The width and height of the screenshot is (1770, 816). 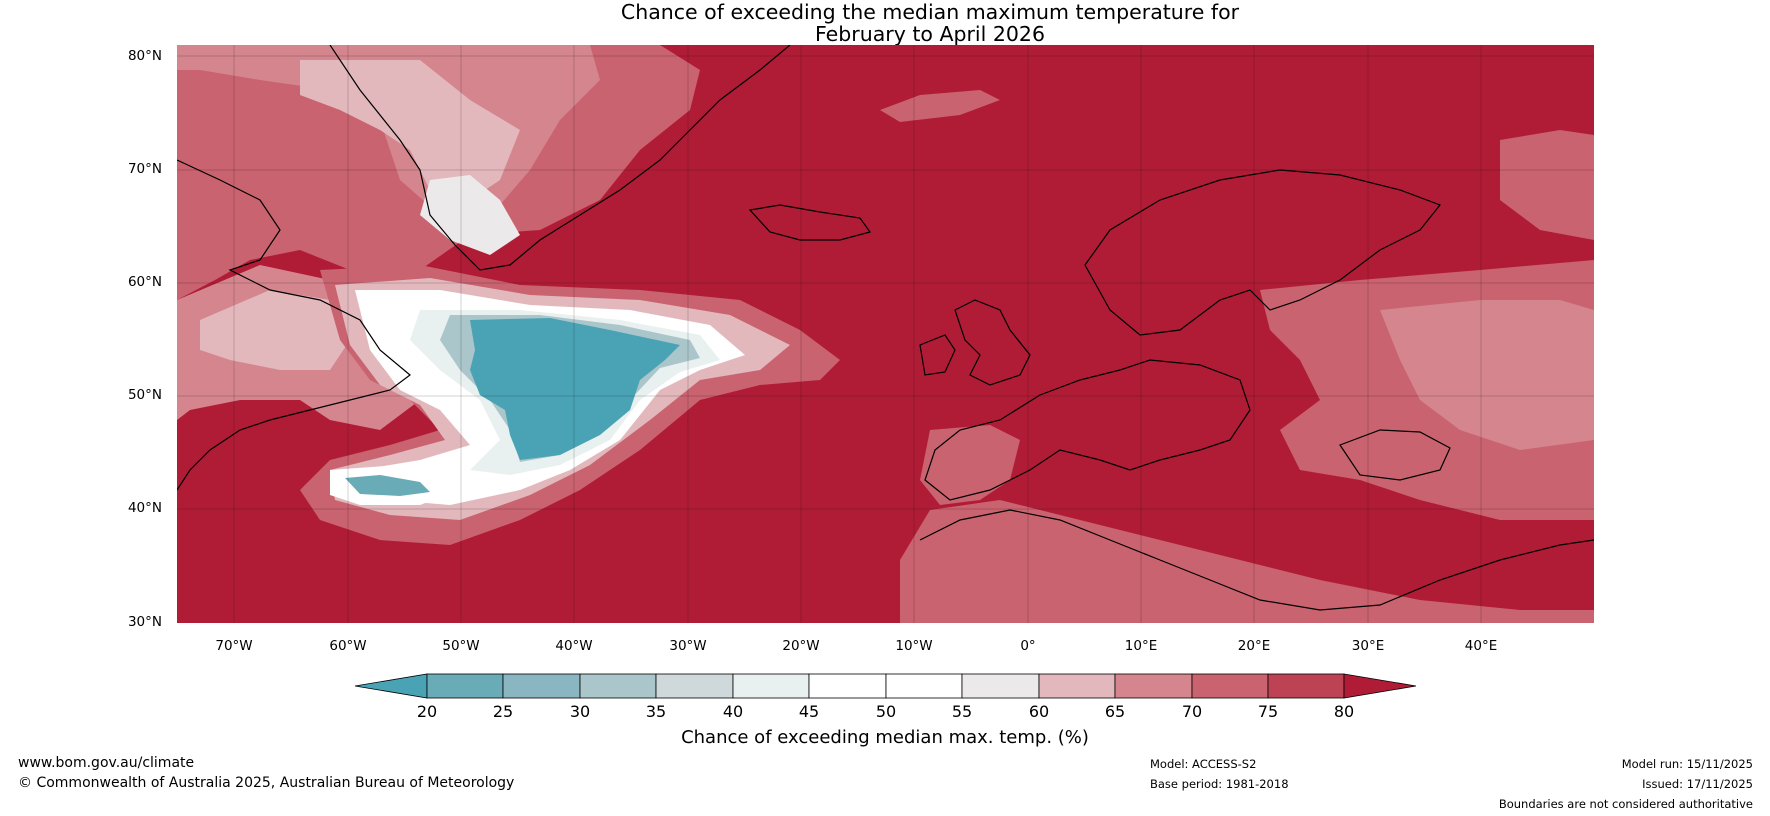 I want to click on lat-label-30n: 30°N, so click(x=144, y=622).